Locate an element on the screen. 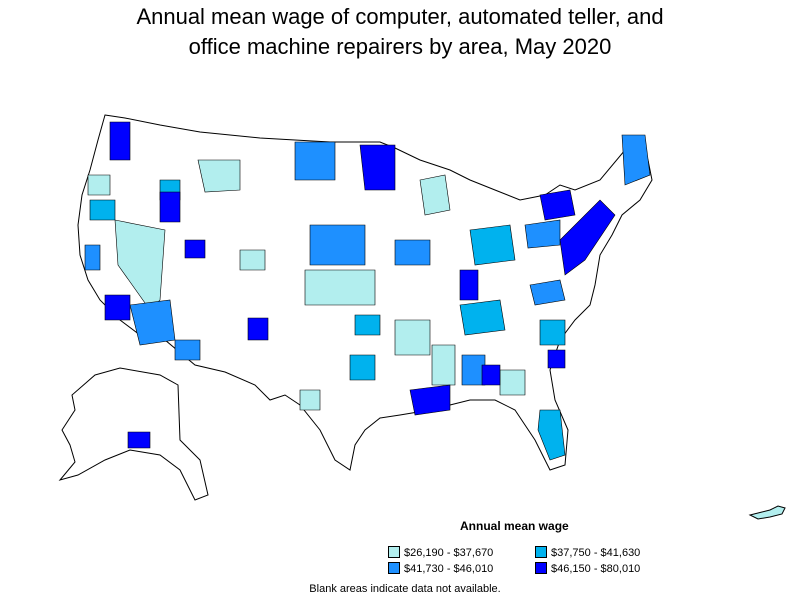 This screenshot has height=600, width=800. area-central-nm is located at coordinates (258, 329).